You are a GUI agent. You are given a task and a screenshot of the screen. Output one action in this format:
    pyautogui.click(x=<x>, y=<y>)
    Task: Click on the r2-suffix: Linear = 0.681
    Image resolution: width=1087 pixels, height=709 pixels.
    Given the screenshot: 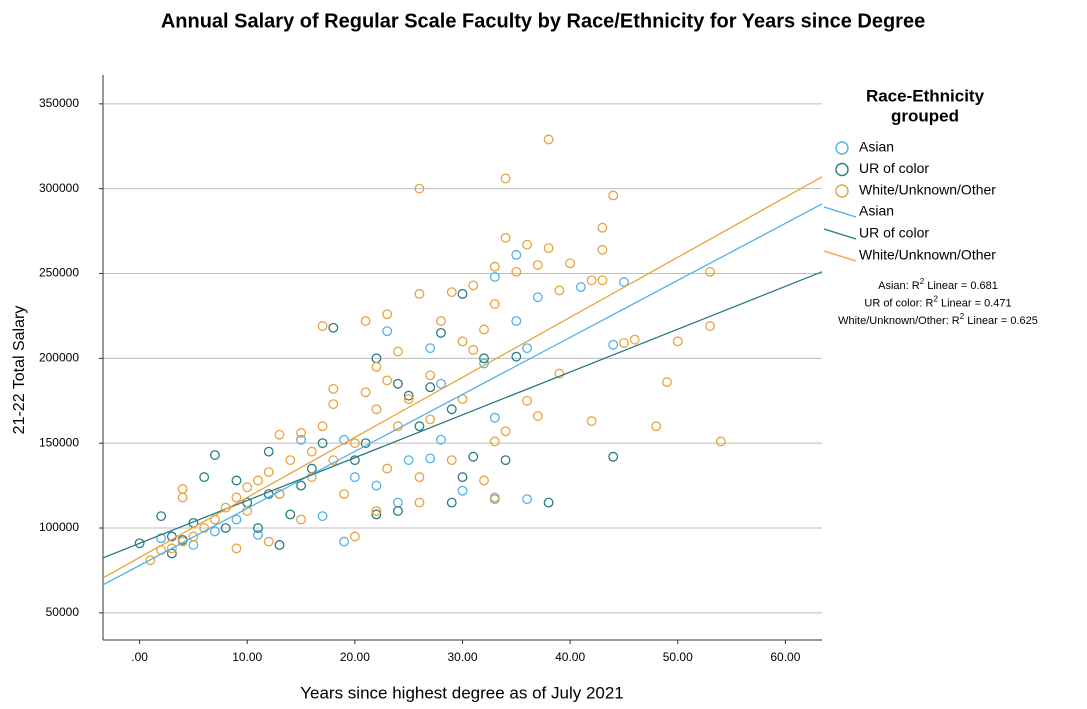 What is the action you would take?
    pyautogui.click(x=961, y=286)
    